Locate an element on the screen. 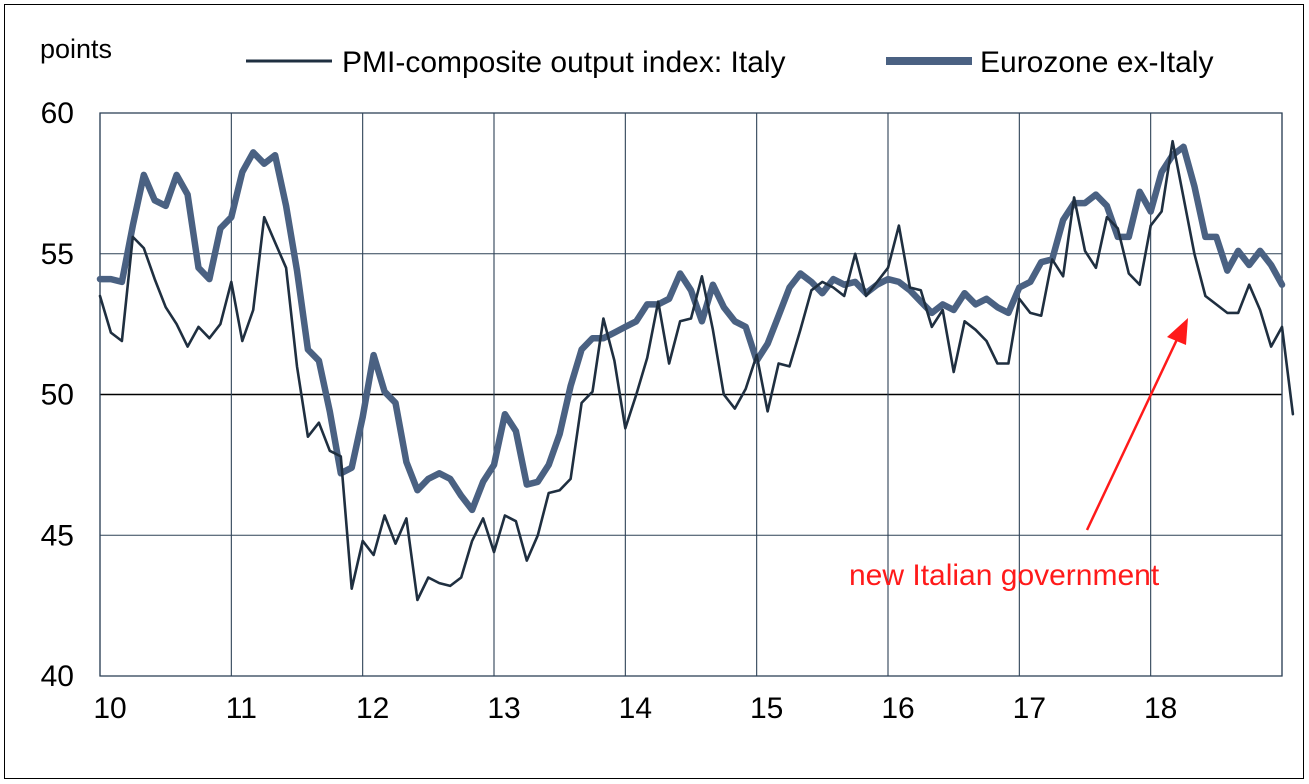  y-tick-labels: 40 45 50 55 60 is located at coordinates (57, 395).